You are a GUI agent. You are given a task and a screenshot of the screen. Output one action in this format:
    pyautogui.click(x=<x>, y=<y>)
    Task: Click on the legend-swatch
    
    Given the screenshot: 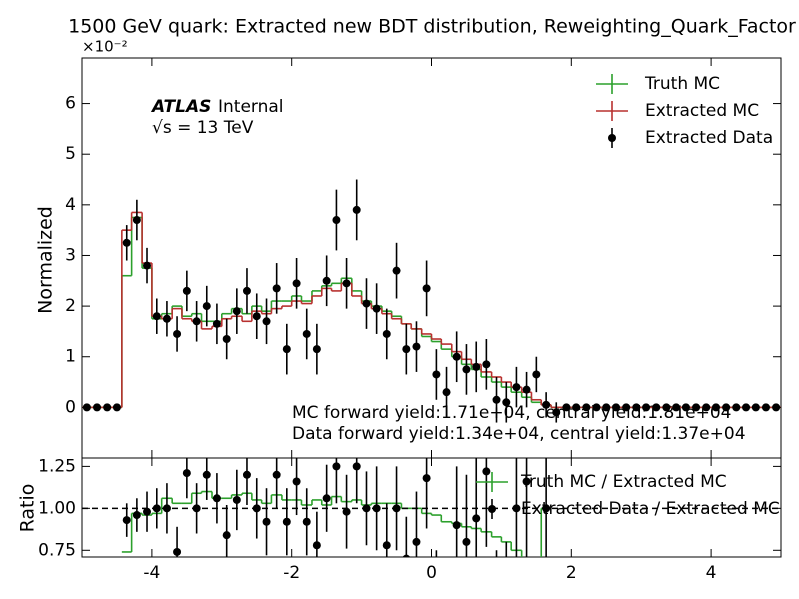 What is the action you would take?
    pyautogui.click(x=612, y=138)
    